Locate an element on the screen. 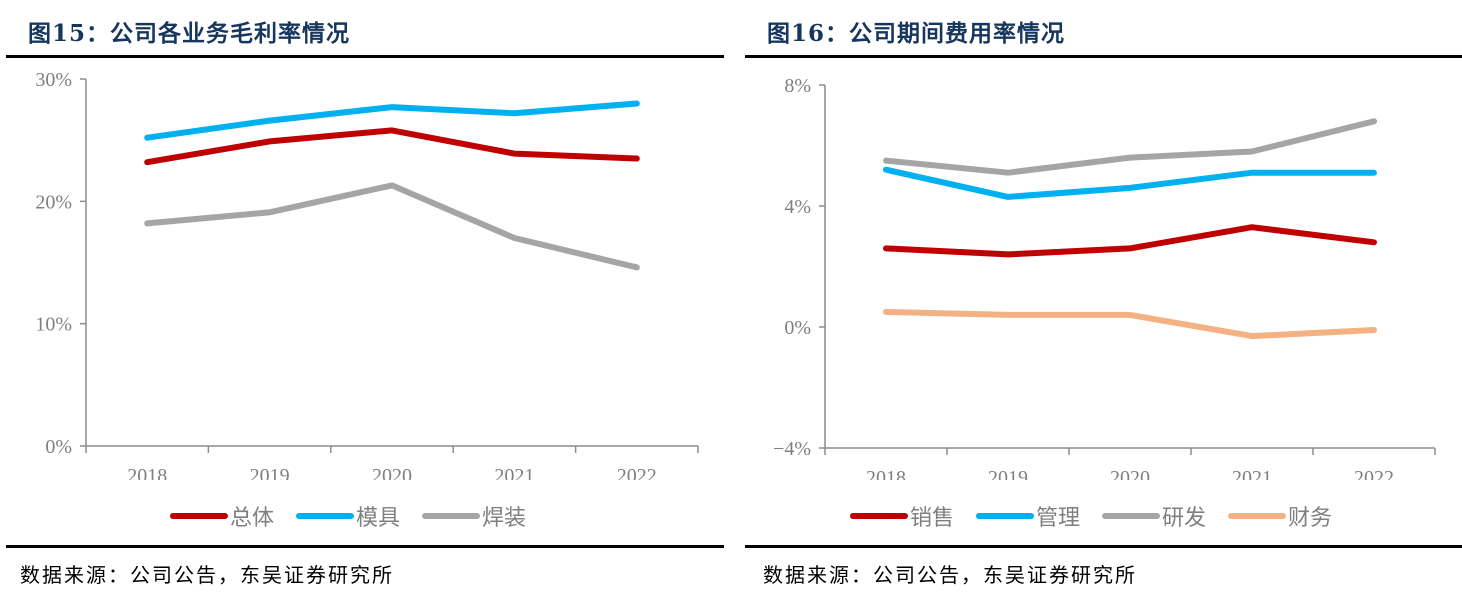 The image size is (1462, 600). chart-legend: 总体 模具 焊装 is located at coordinates (359, 516).